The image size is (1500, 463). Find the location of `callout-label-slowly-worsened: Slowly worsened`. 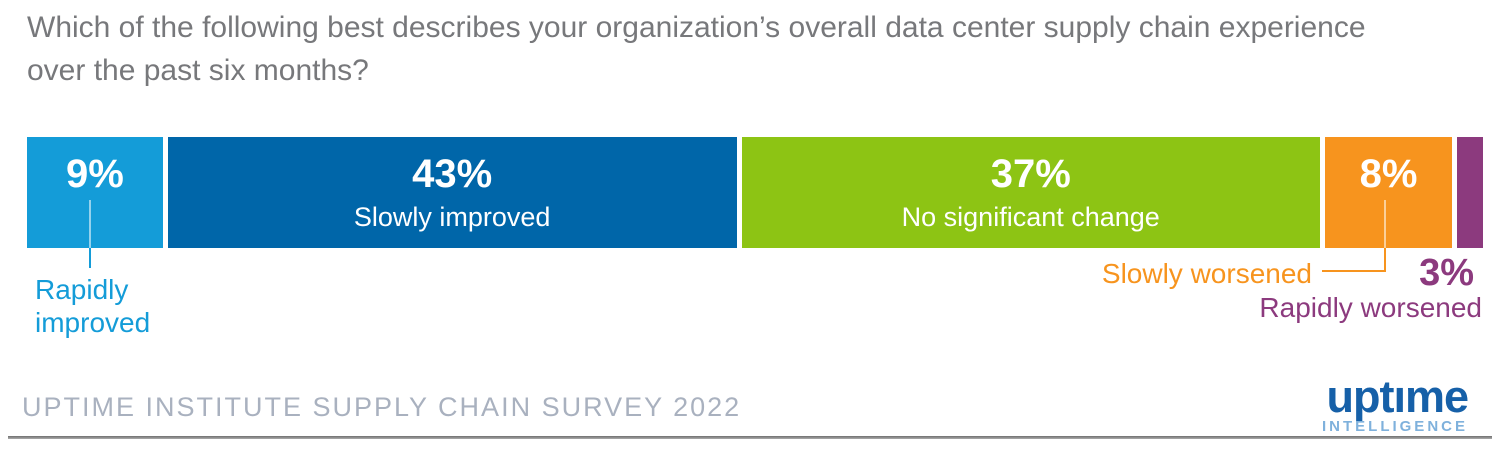

callout-label-slowly-worsened: Slowly worsened is located at coordinates (1206, 273).